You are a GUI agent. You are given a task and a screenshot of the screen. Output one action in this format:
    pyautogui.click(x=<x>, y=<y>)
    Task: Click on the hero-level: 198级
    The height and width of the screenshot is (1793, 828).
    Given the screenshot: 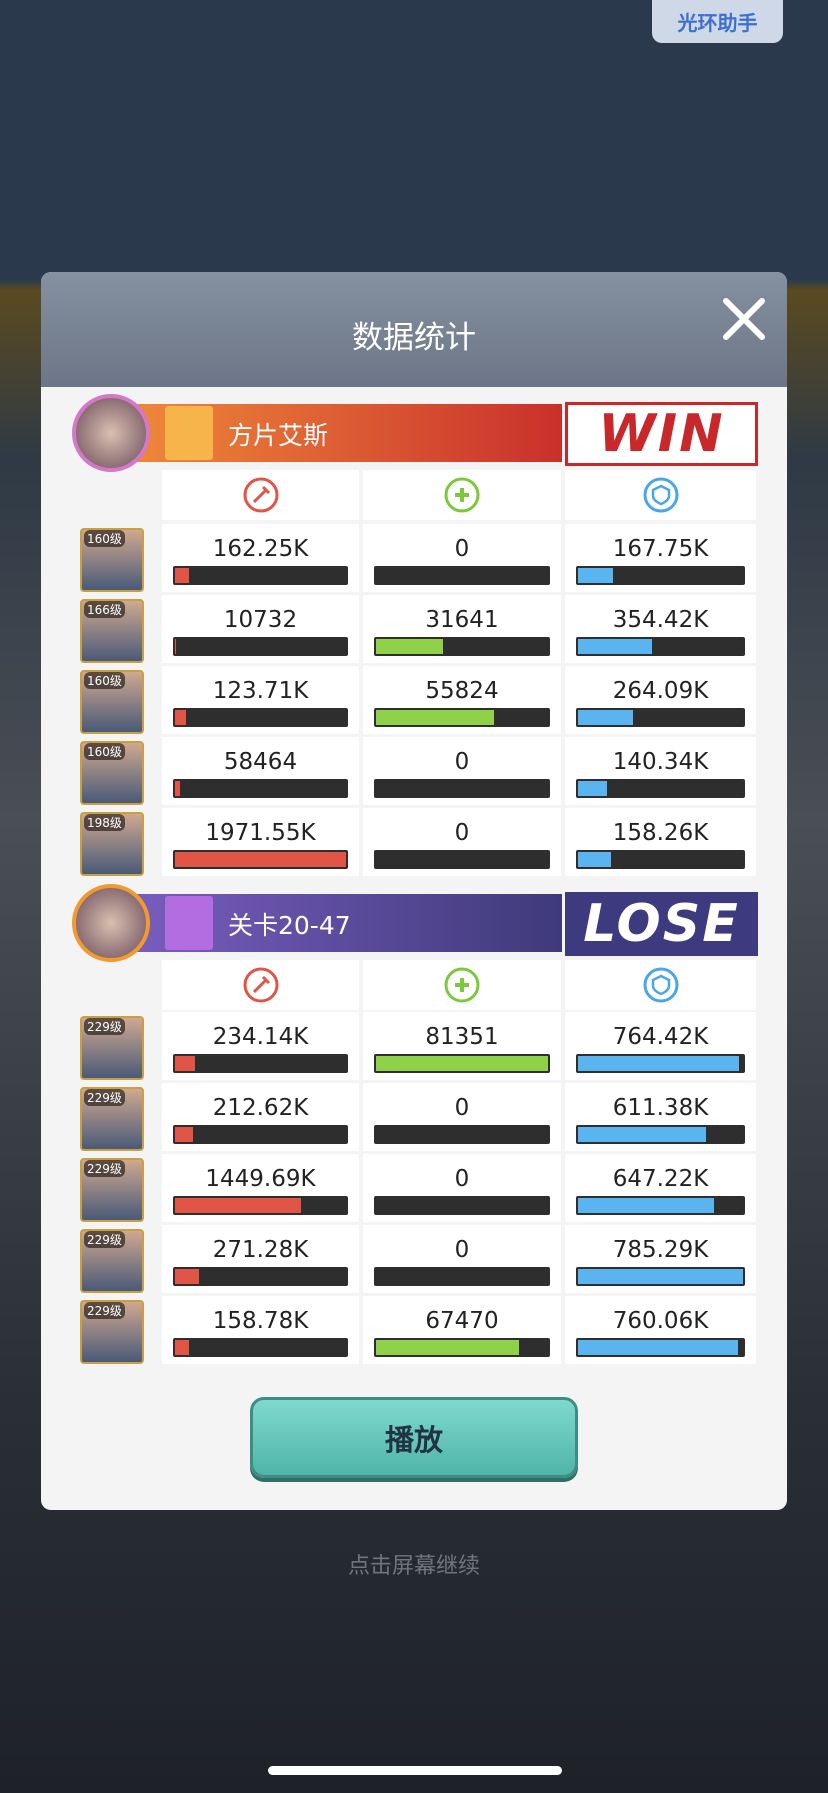 What is the action you would take?
    pyautogui.click(x=104, y=822)
    